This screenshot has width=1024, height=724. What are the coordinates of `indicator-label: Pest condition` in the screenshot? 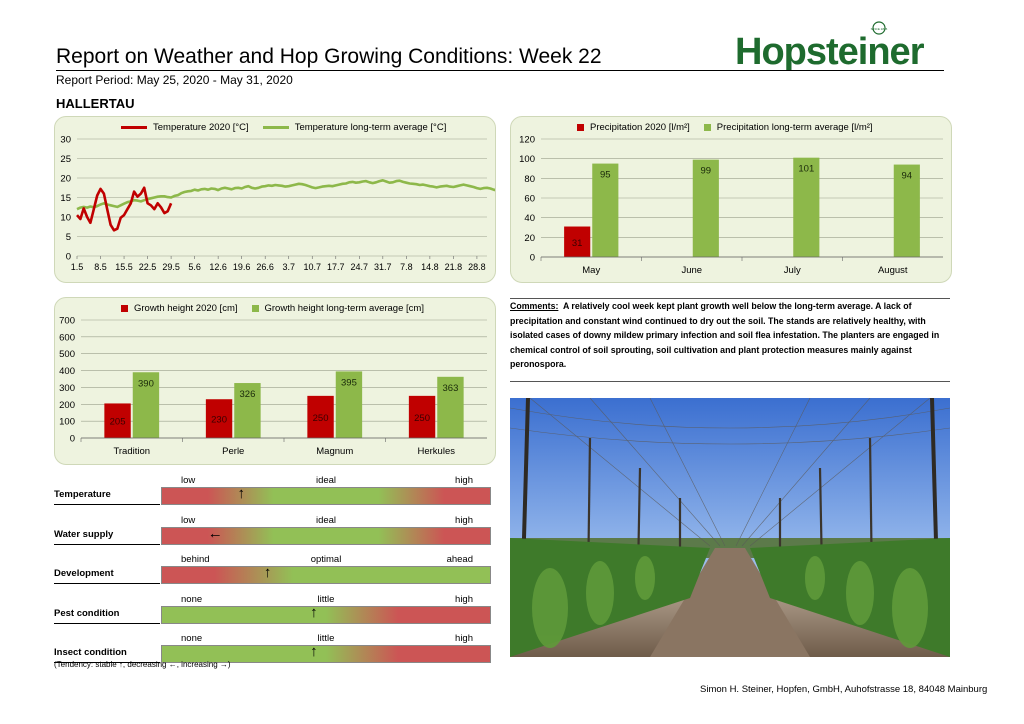 It's located at (87, 613).